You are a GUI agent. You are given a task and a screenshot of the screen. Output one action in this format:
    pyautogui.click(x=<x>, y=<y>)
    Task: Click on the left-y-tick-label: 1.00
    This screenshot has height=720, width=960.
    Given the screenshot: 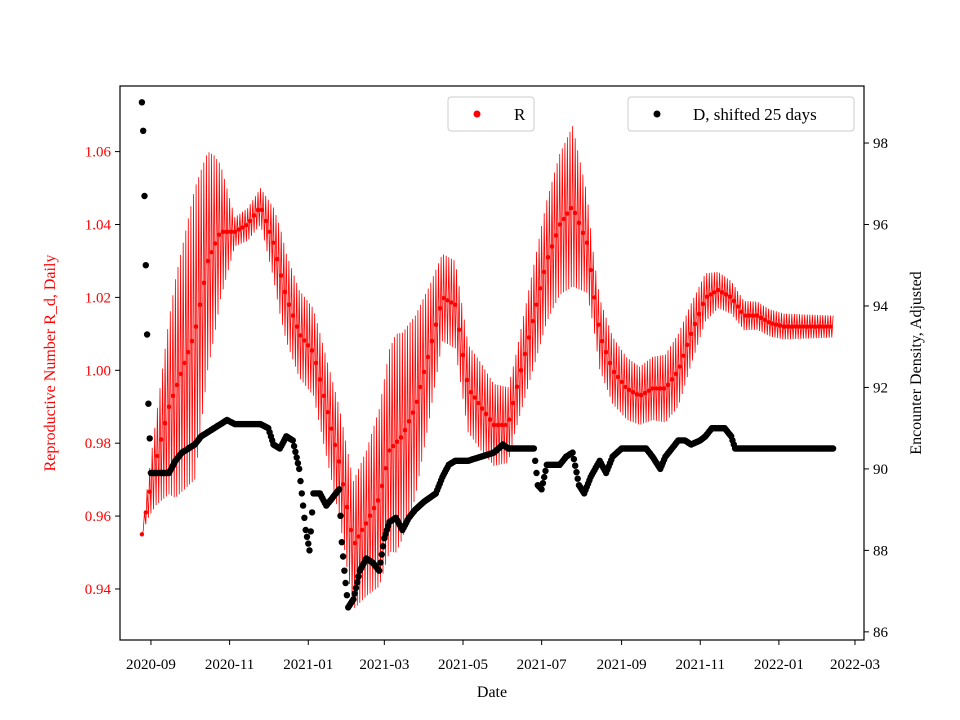 What is the action you would take?
    pyautogui.click(x=98, y=371)
    